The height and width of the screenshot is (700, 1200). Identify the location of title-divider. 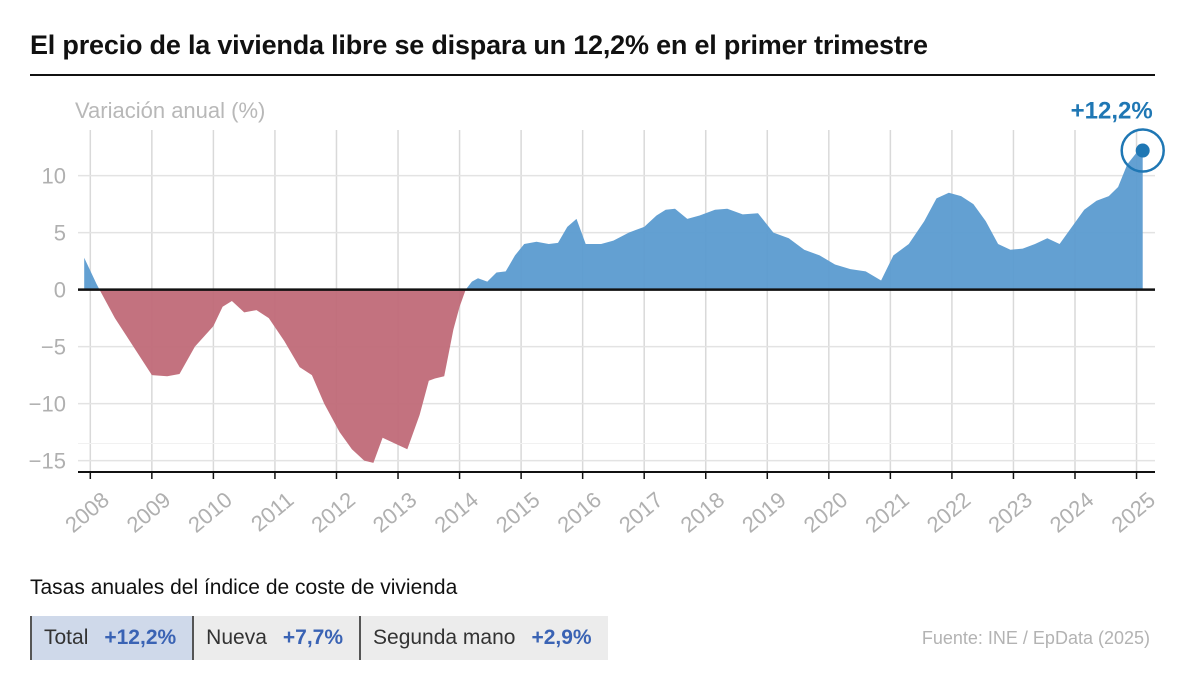
(592, 75).